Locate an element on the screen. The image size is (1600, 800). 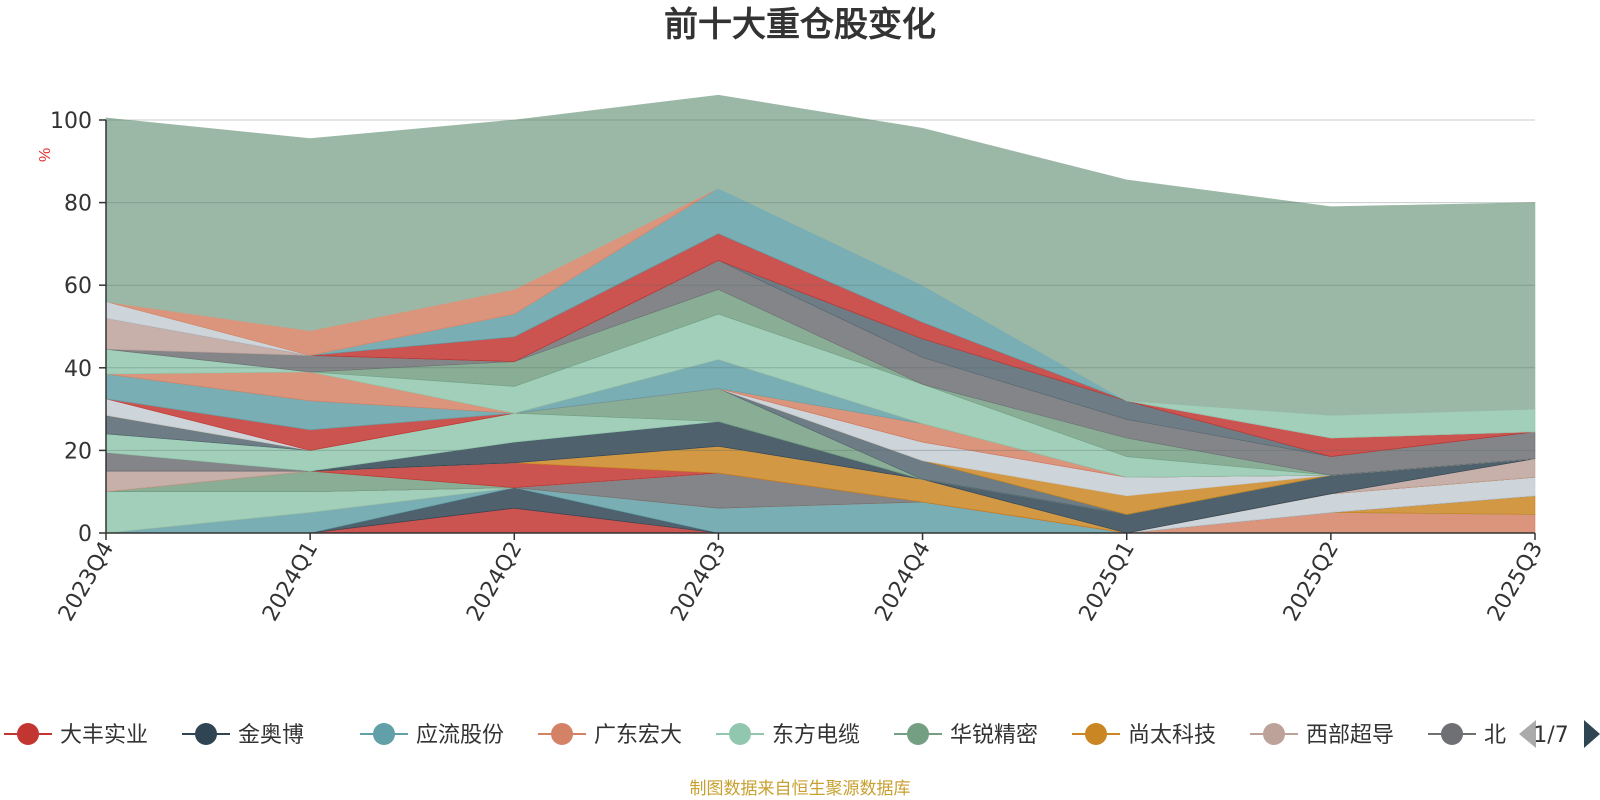
legend-label: 金奥博 is located at coordinates (271, 735).